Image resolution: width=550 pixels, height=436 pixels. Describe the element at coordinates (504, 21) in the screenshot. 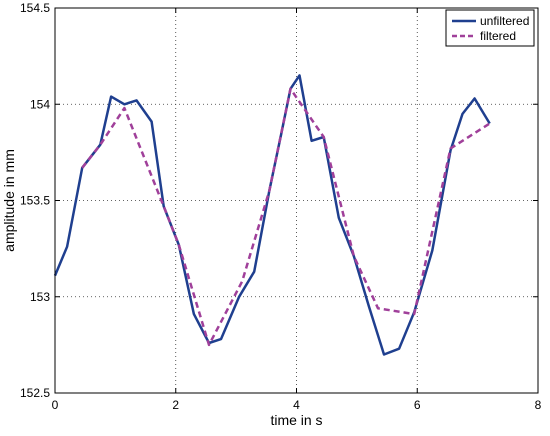

I see `legend-label-unfiltered: unfiltered` at that location.